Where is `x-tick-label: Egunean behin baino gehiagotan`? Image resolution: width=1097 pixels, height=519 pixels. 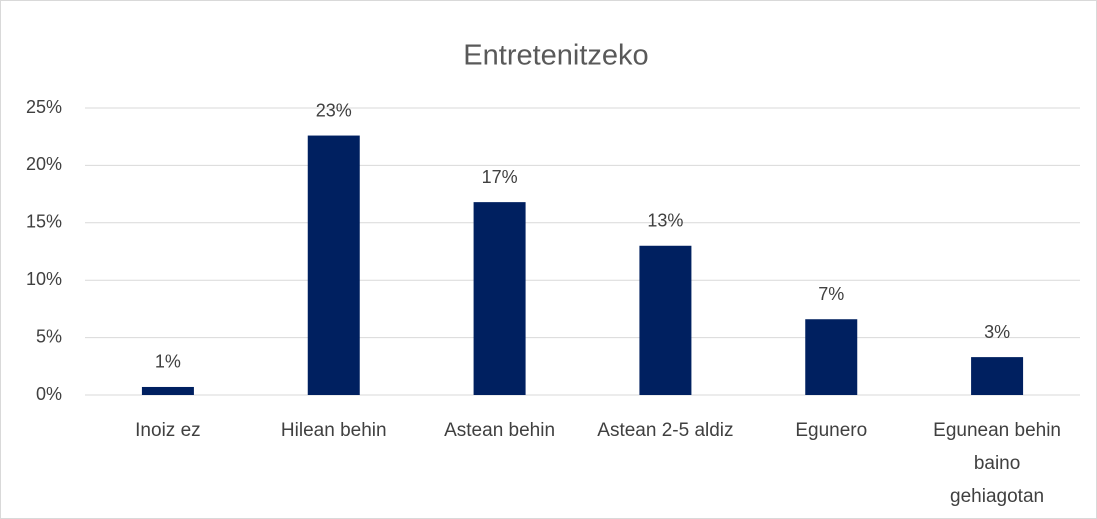 x-tick-label: Egunean behin baino gehiagotan is located at coordinates (997, 463).